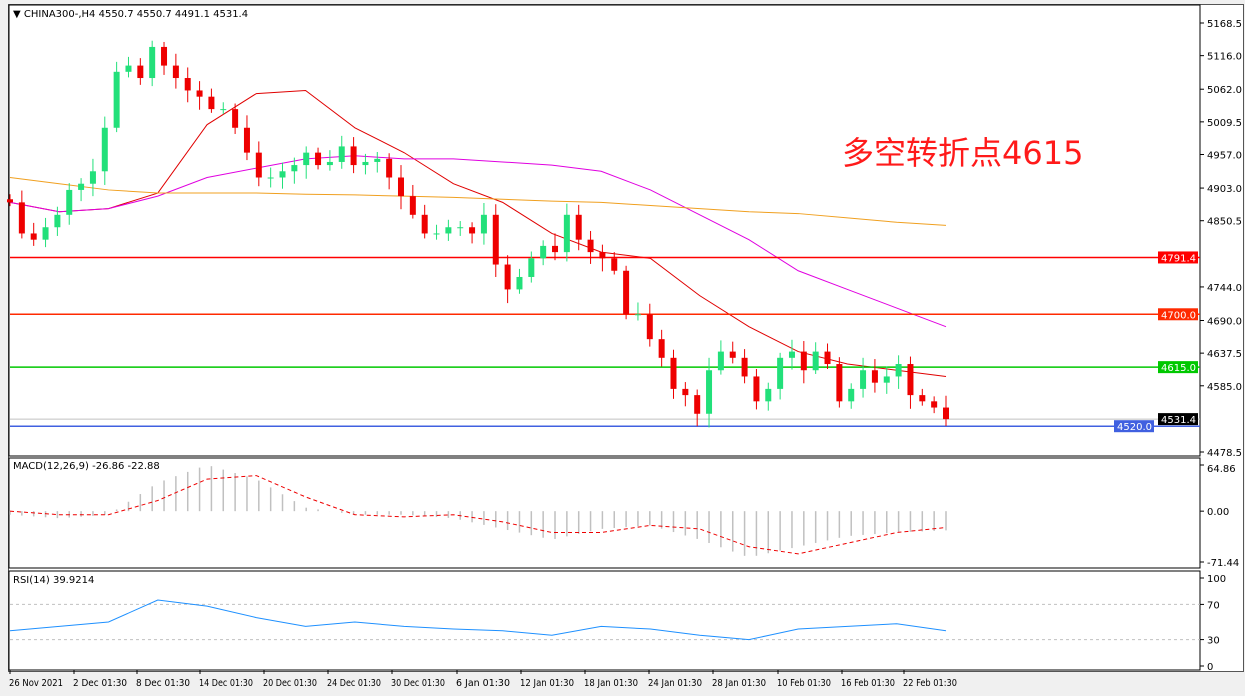  What do you see at coordinates (1224, 453) in the screenshot?
I see `price-tick-label: 4478.5` at bounding box center [1224, 453].